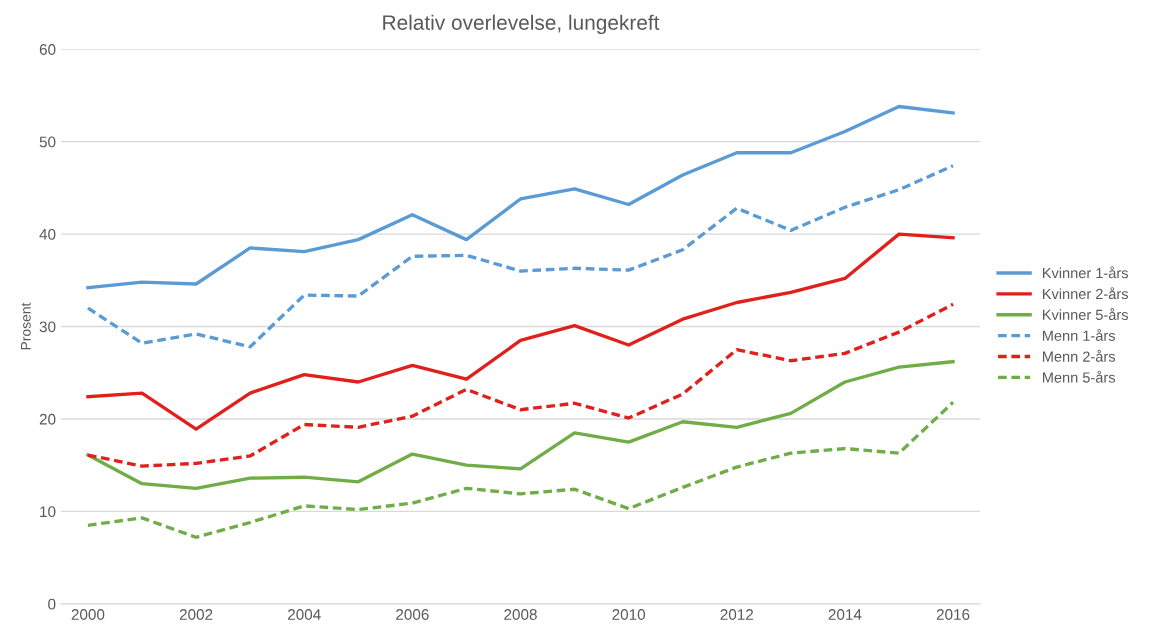 The height and width of the screenshot is (639, 1149). Describe the element at coordinates (737, 614) in the screenshot. I see `x-tick-label: 2012` at that location.